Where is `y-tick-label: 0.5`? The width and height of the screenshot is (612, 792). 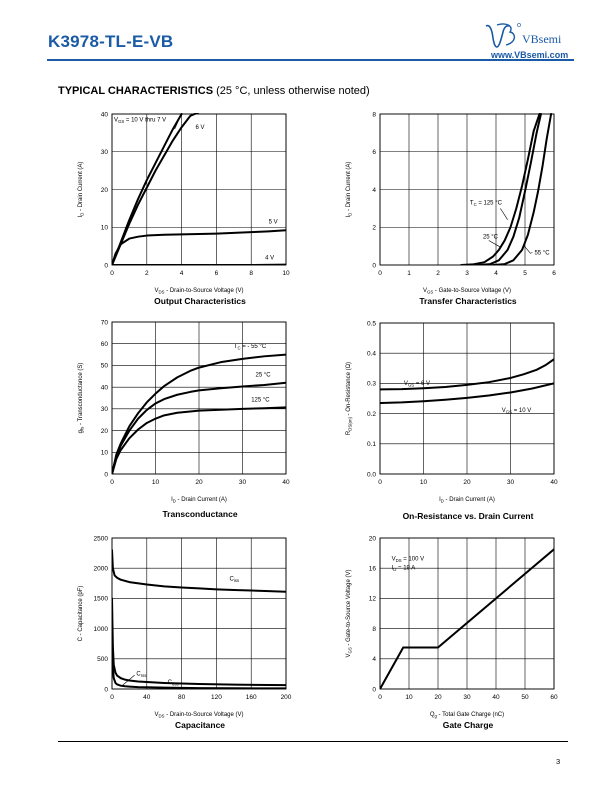
y-tick-label: 0.5 is located at coordinates (371, 323).